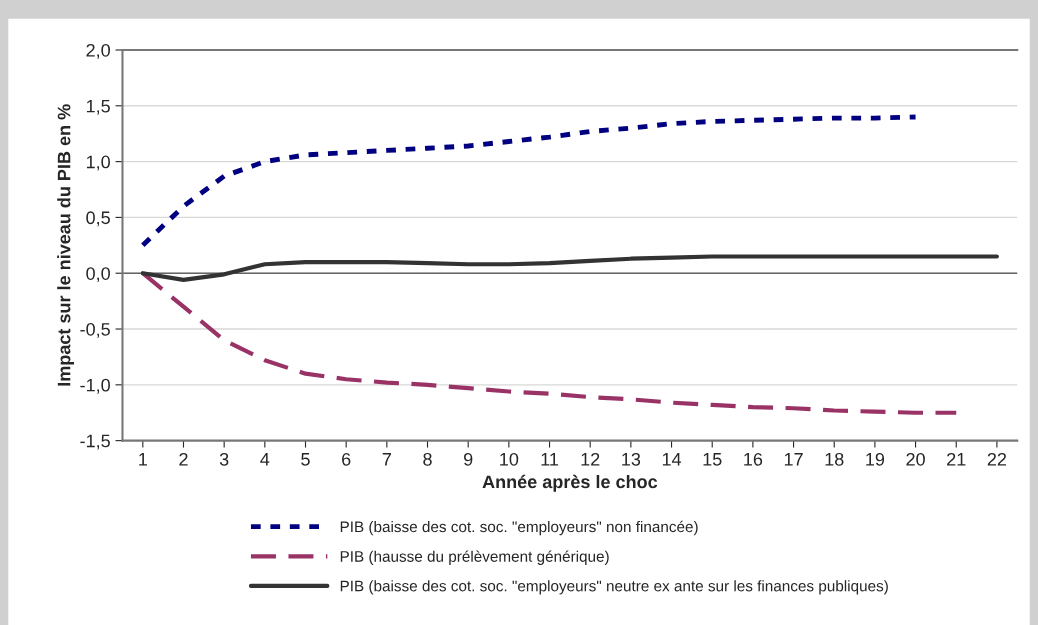  I want to click on x-axis-title: Année après le choc, so click(570, 483).